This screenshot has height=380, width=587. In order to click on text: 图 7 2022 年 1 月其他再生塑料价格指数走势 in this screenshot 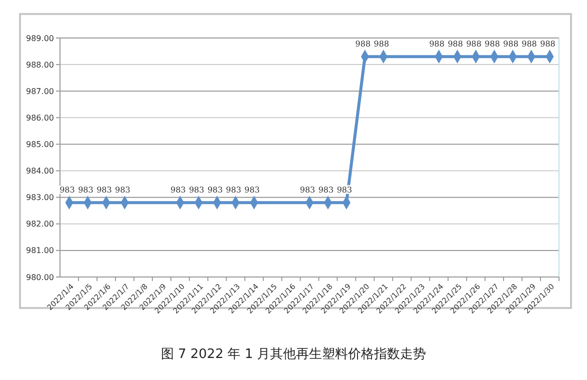, I will do `click(293, 354)`.